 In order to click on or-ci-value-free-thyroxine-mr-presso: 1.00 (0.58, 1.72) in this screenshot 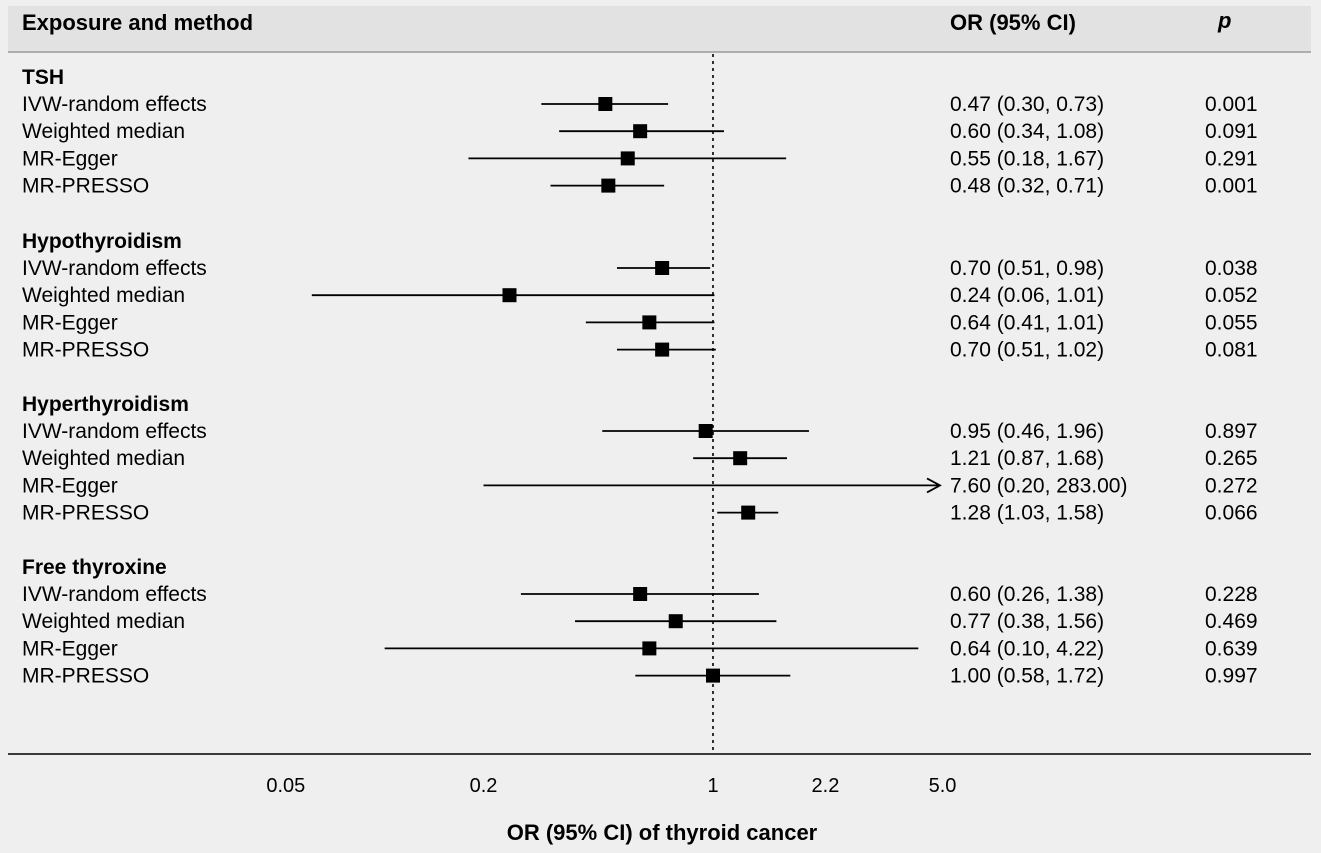, I will do `click(1027, 676)`.